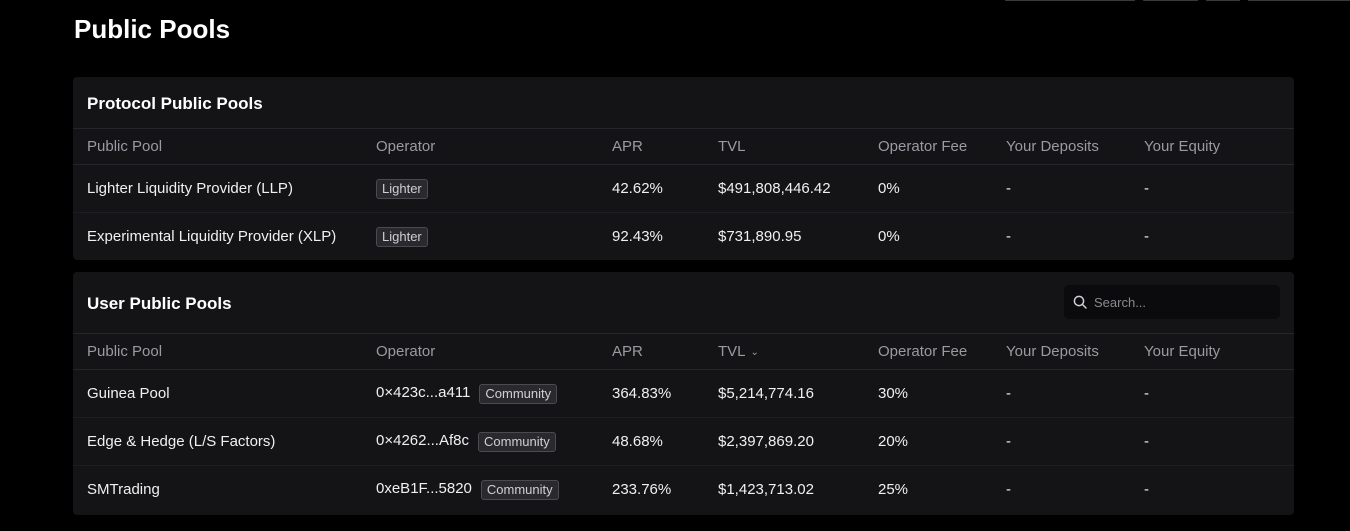 The width and height of the screenshot is (1350, 531). I want to click on apr-value: 92.43%, so click(637, 236).